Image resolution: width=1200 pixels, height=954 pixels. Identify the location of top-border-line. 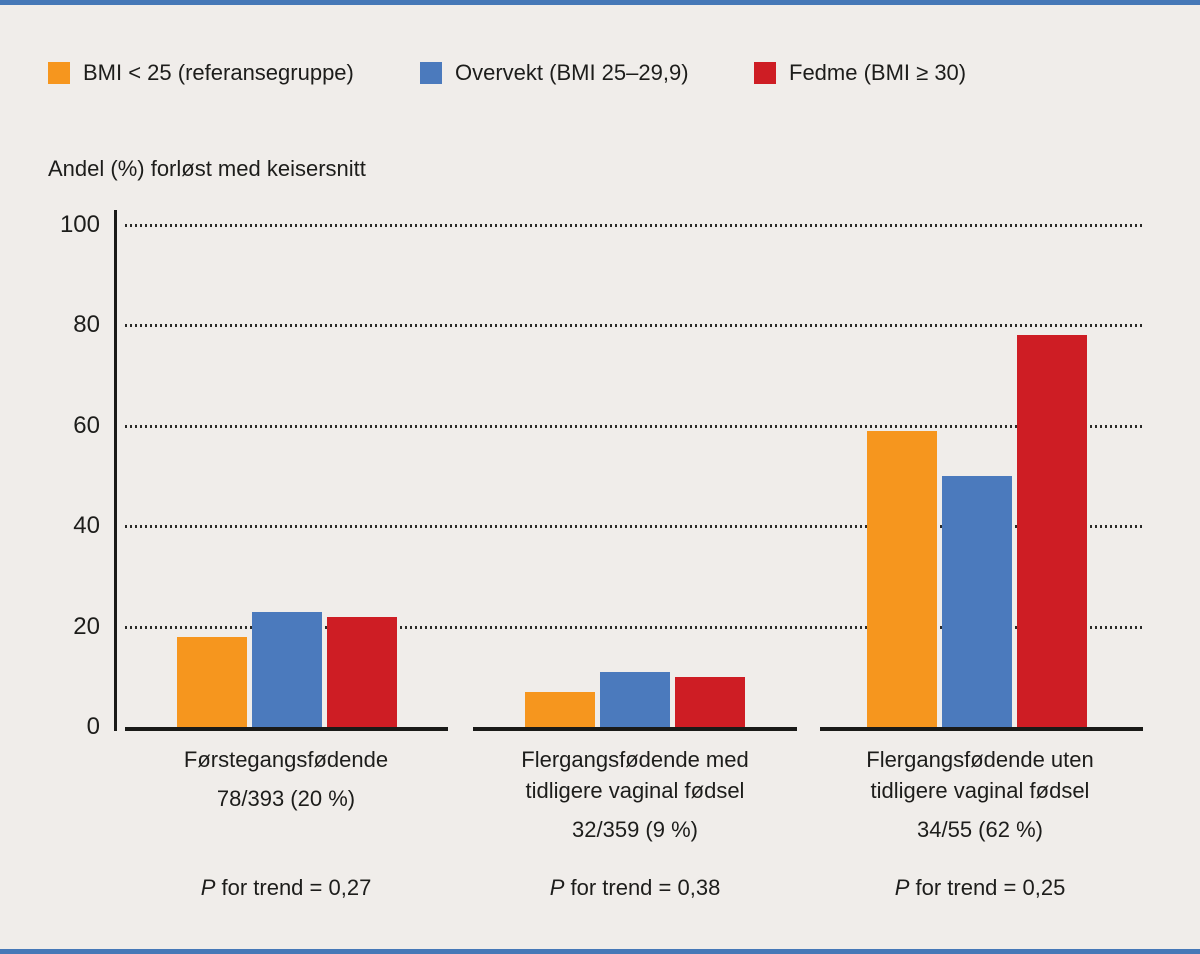
(600, 2).